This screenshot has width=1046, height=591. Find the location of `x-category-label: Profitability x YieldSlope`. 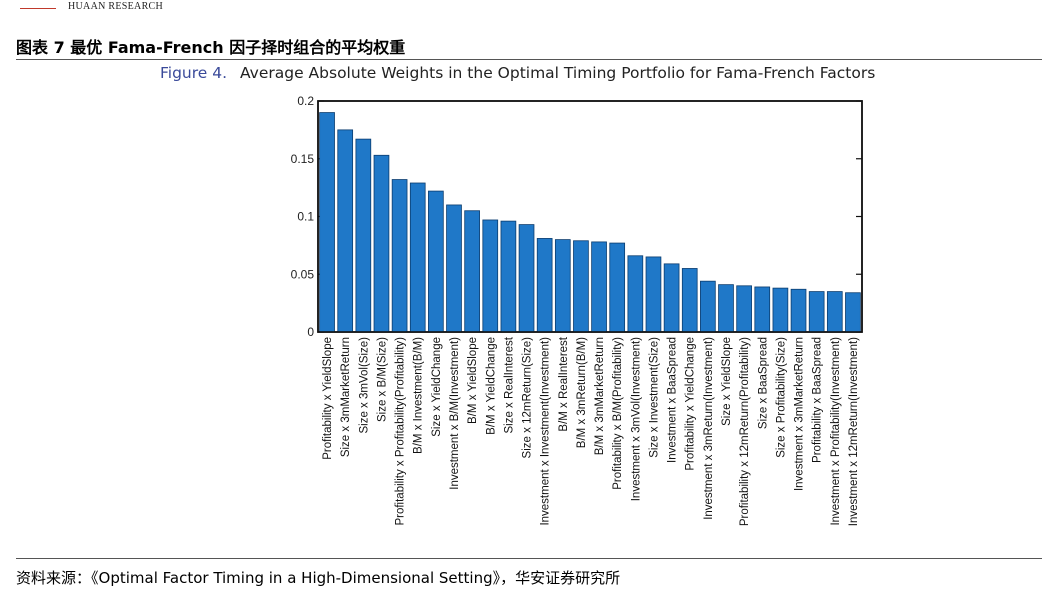

x-category-label: Profitability x YieldSlope is located at coordinates (328, 398).